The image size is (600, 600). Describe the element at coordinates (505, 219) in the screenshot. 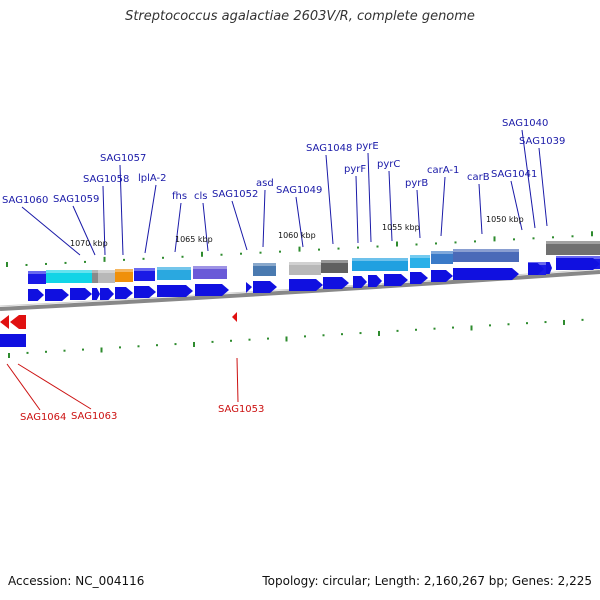

I see `scale-label: 1050 kbp` at that location.